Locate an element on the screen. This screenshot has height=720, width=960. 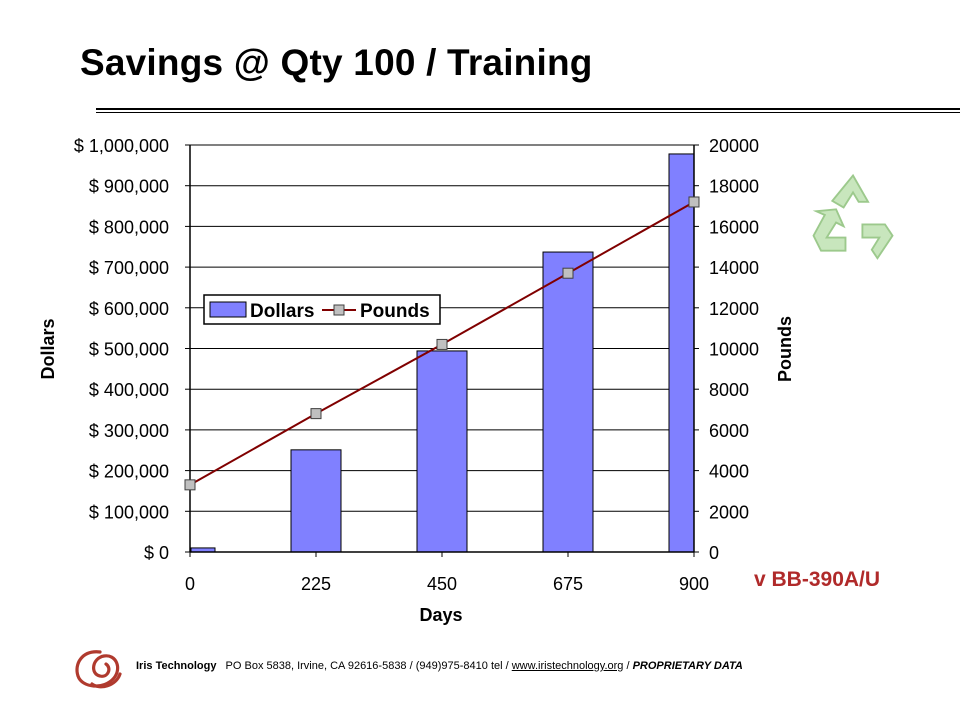
y2-tick-label: 12000 is located at coordinates (734, 309).